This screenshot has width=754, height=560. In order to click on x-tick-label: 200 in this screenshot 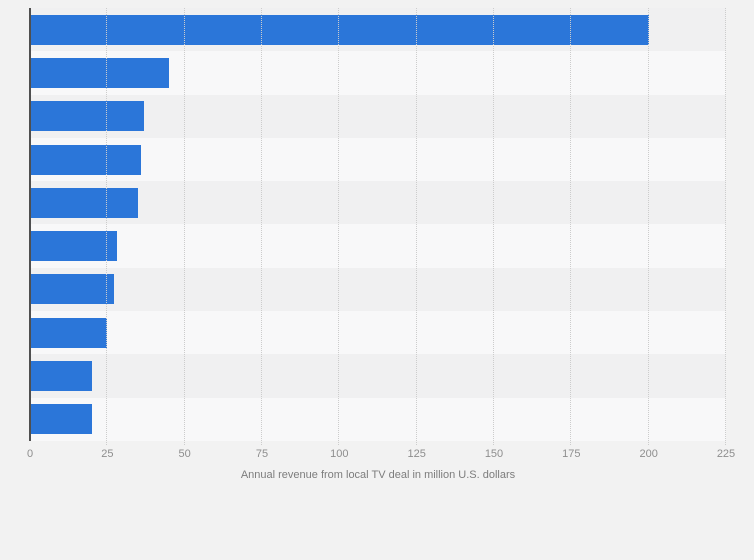, I will do `click(648, 454)`.